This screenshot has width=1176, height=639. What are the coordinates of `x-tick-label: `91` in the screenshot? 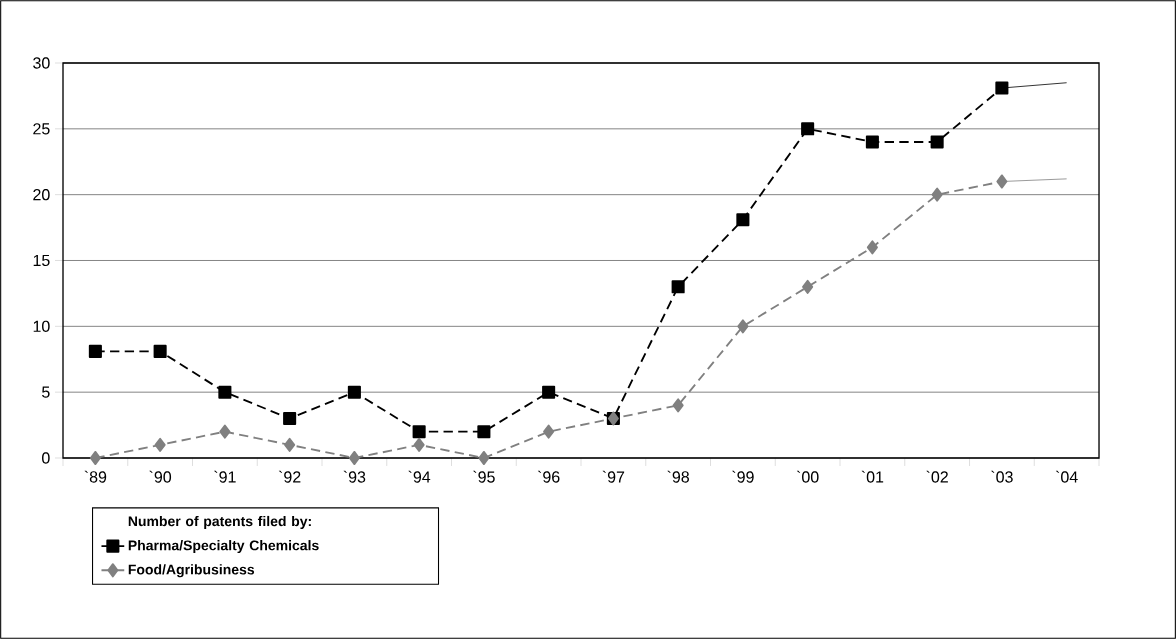 It's located at (225, 476).